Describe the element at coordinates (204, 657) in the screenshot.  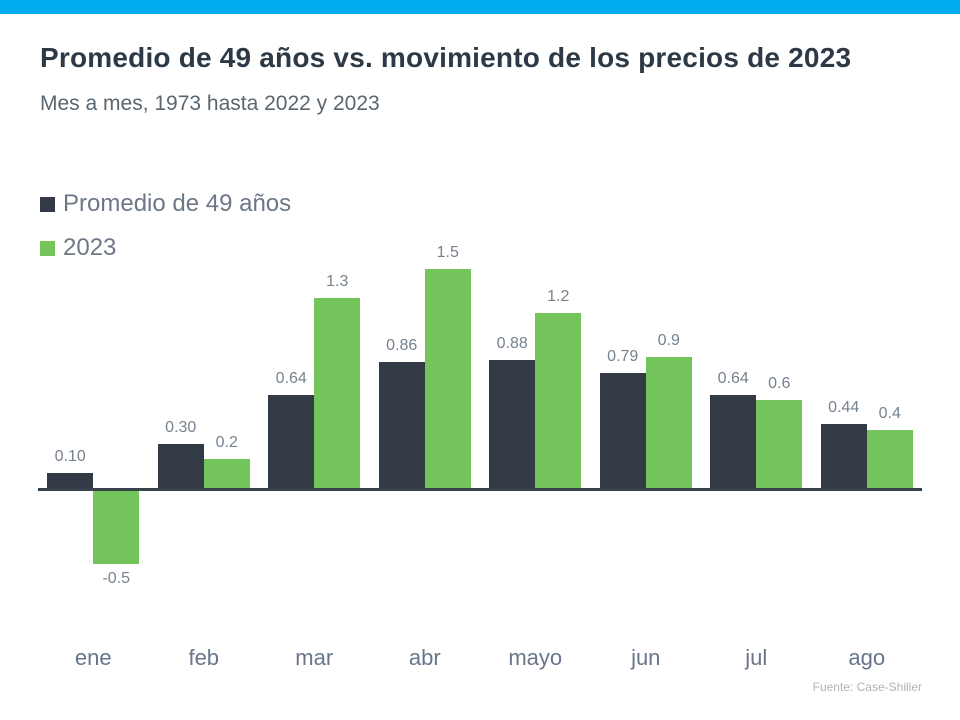
I see `x-axis-label-feb: feb` at that location.